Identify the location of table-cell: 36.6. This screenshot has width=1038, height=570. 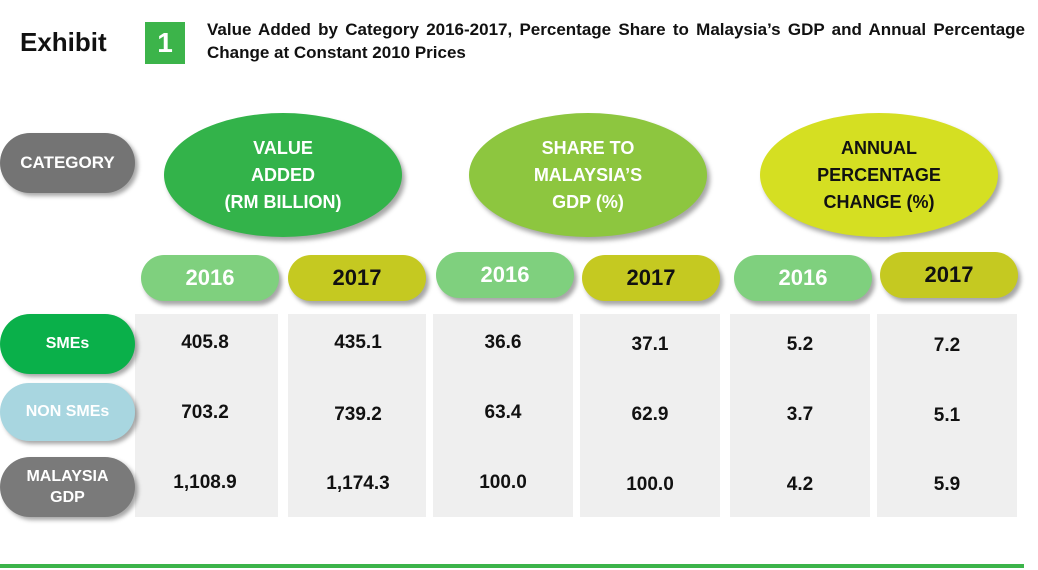
(503, 342).